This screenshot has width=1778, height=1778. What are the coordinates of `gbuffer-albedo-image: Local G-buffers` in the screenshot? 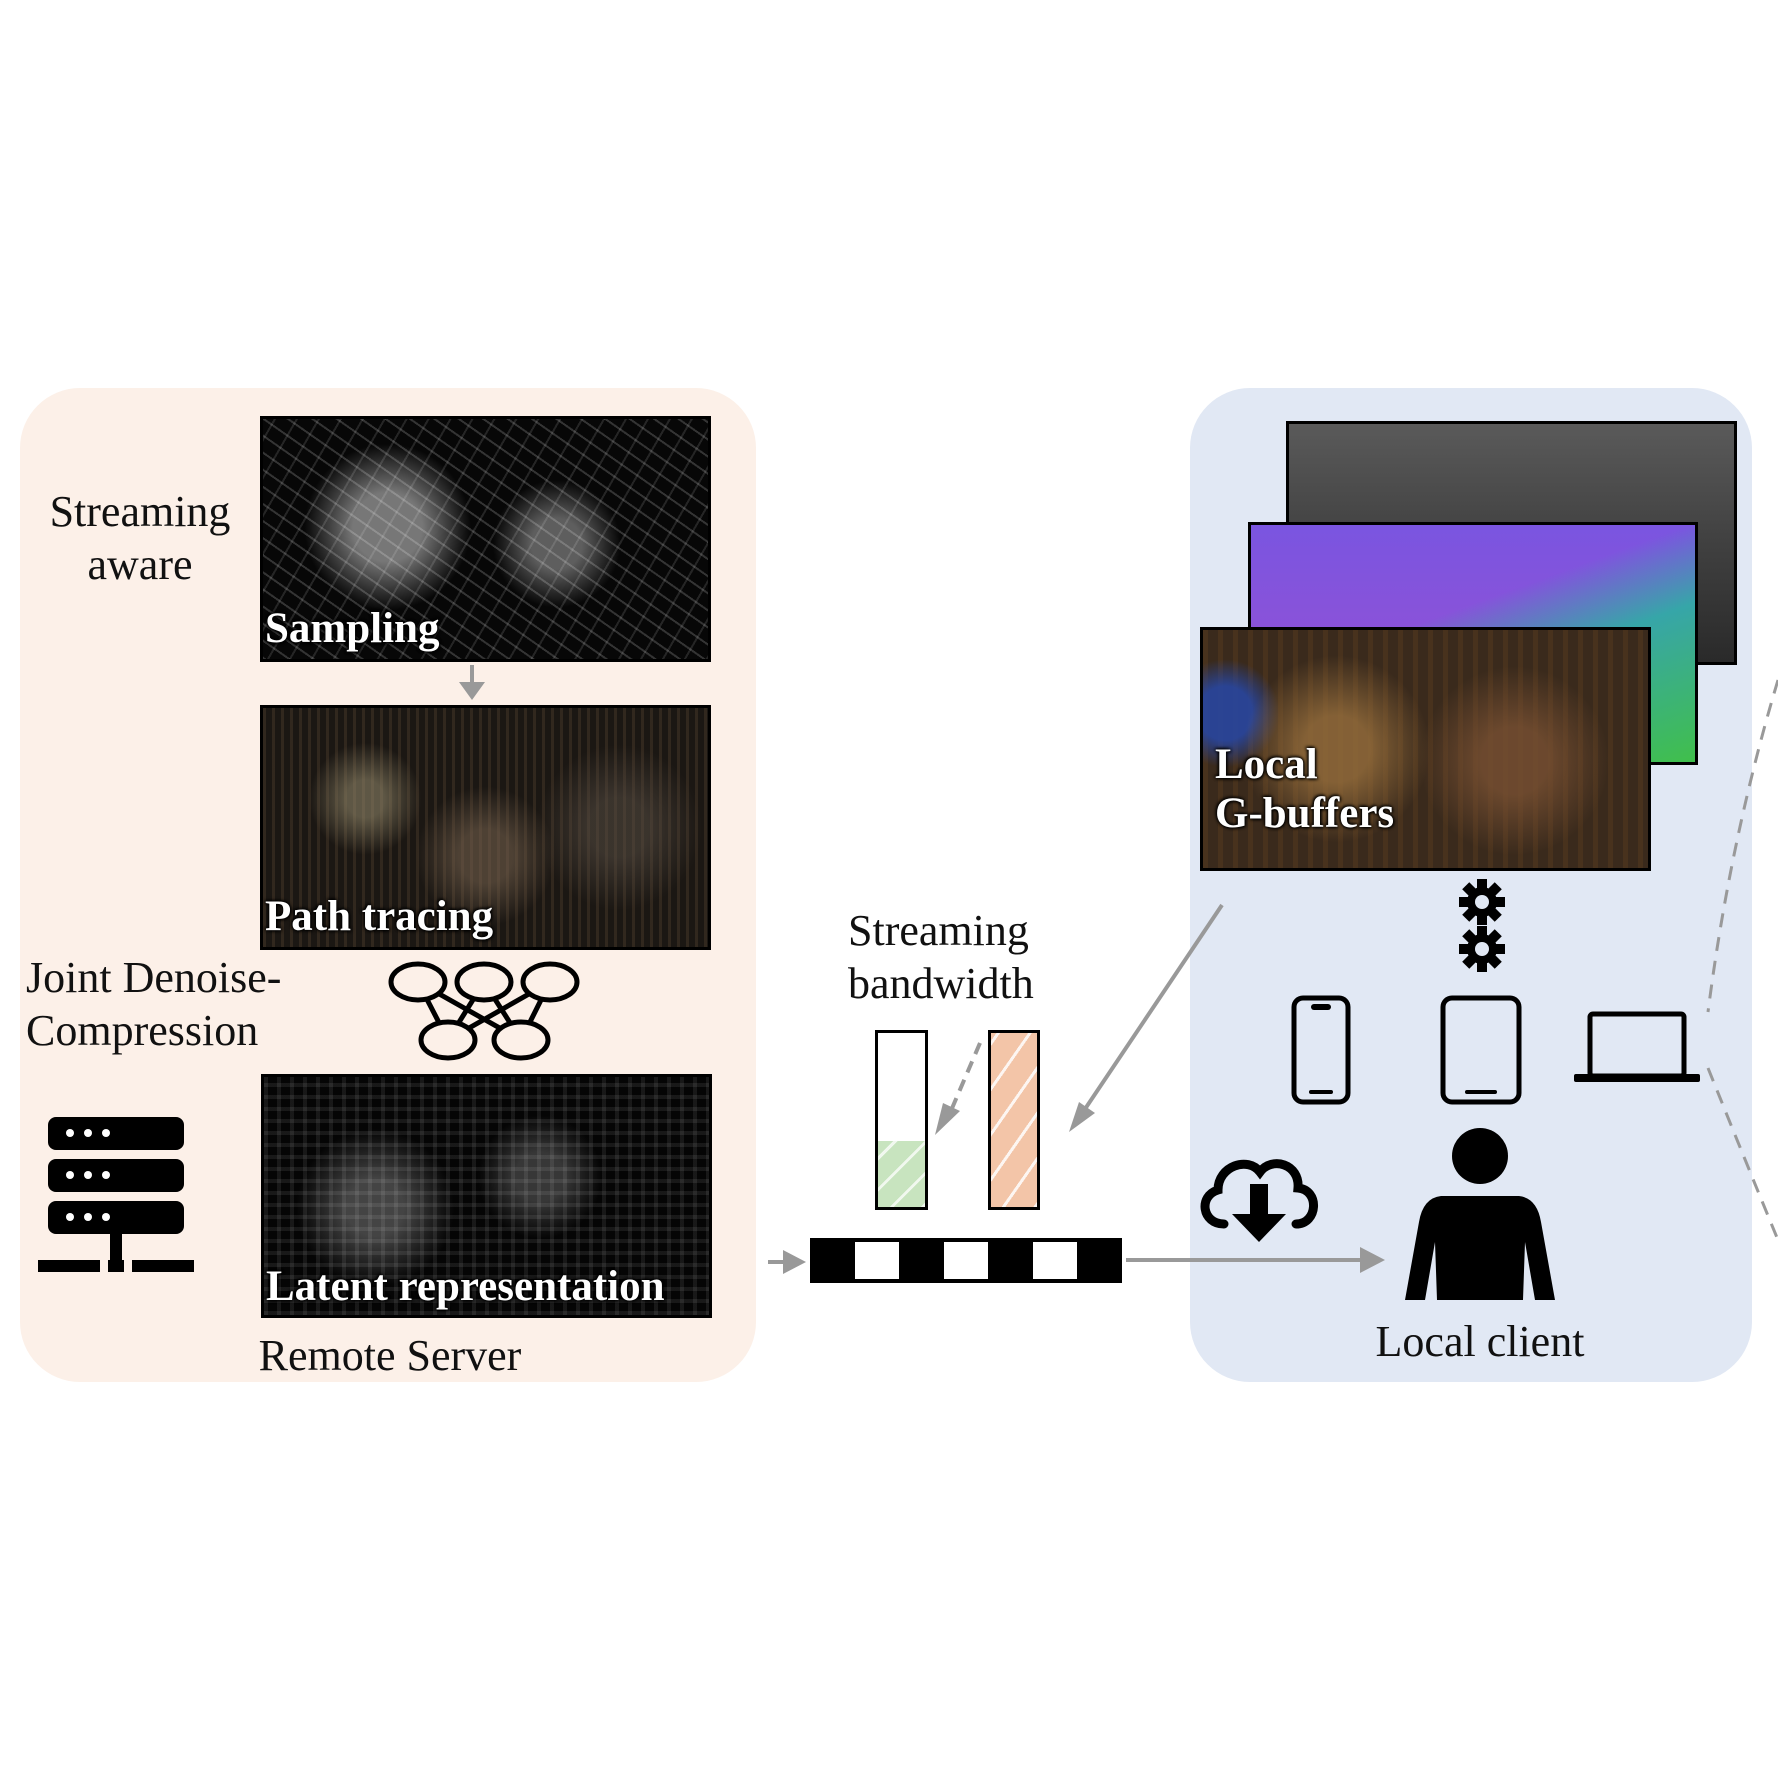 It's located at (1425, 749).